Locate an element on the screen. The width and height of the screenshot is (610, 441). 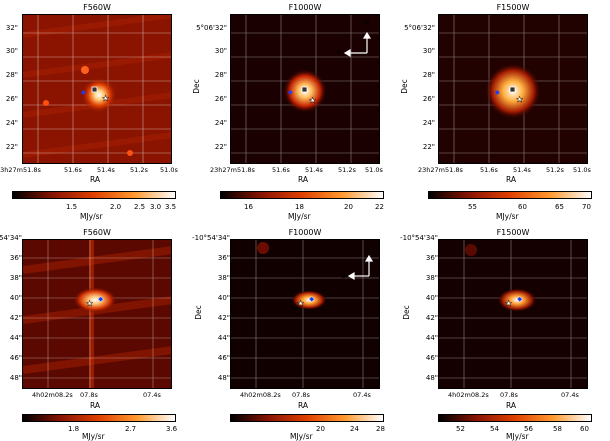
colorbar-tick: 22 is located at coordinates (379, 207).